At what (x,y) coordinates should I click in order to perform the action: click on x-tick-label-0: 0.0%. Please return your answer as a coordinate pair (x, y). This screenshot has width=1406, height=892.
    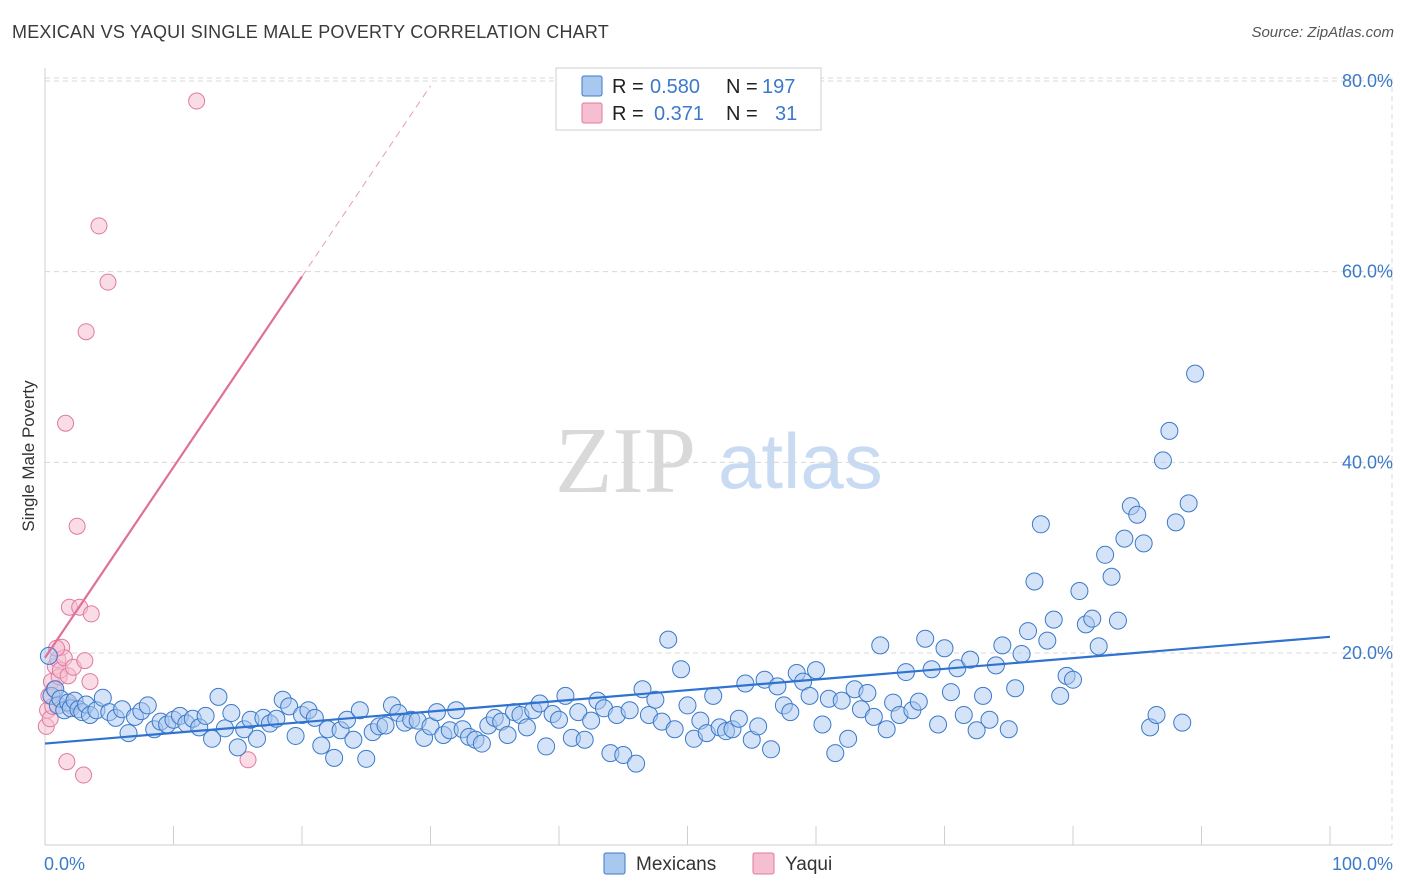
    Looking at the image, I should click on (64, 864).